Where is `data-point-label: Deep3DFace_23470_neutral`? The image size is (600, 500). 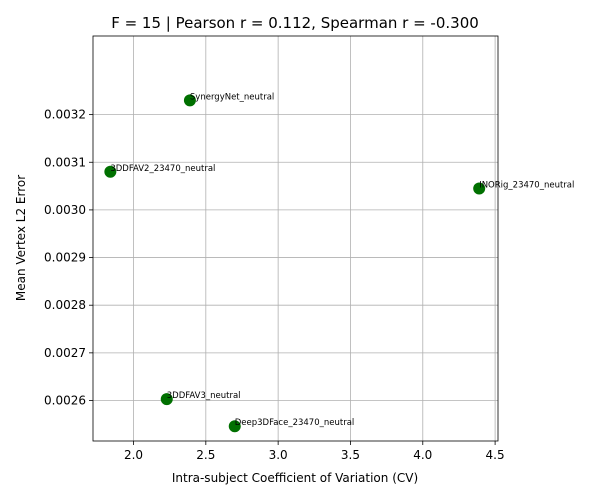
data-point-label: Deep3DFace_23470_neutral is located at coordinates (295, 423).